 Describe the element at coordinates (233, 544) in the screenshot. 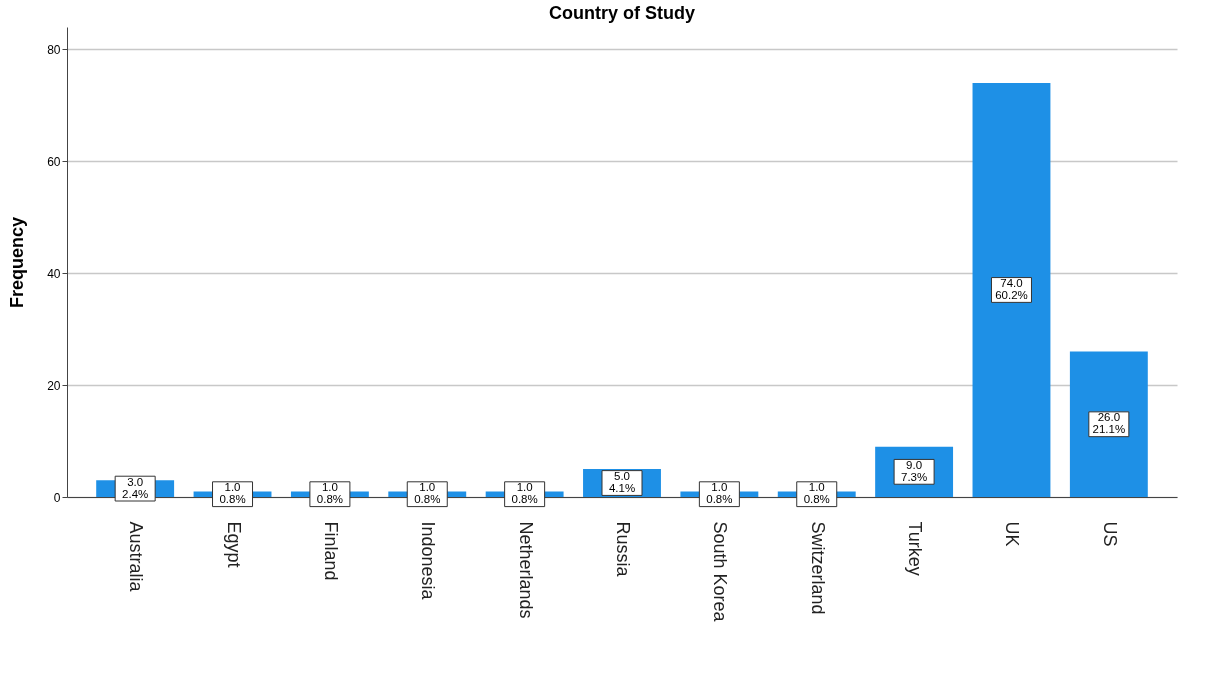

I see `x-tick-label: Egypt` at that location.